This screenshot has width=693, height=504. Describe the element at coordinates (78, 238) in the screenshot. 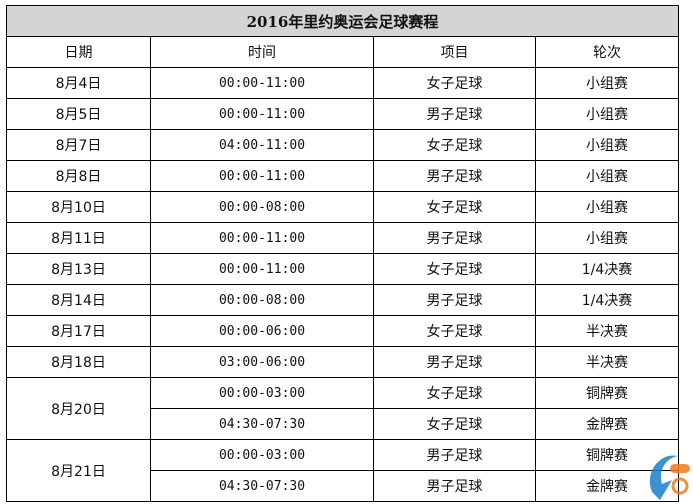

I see `date-cell: 8月11日` at that location.